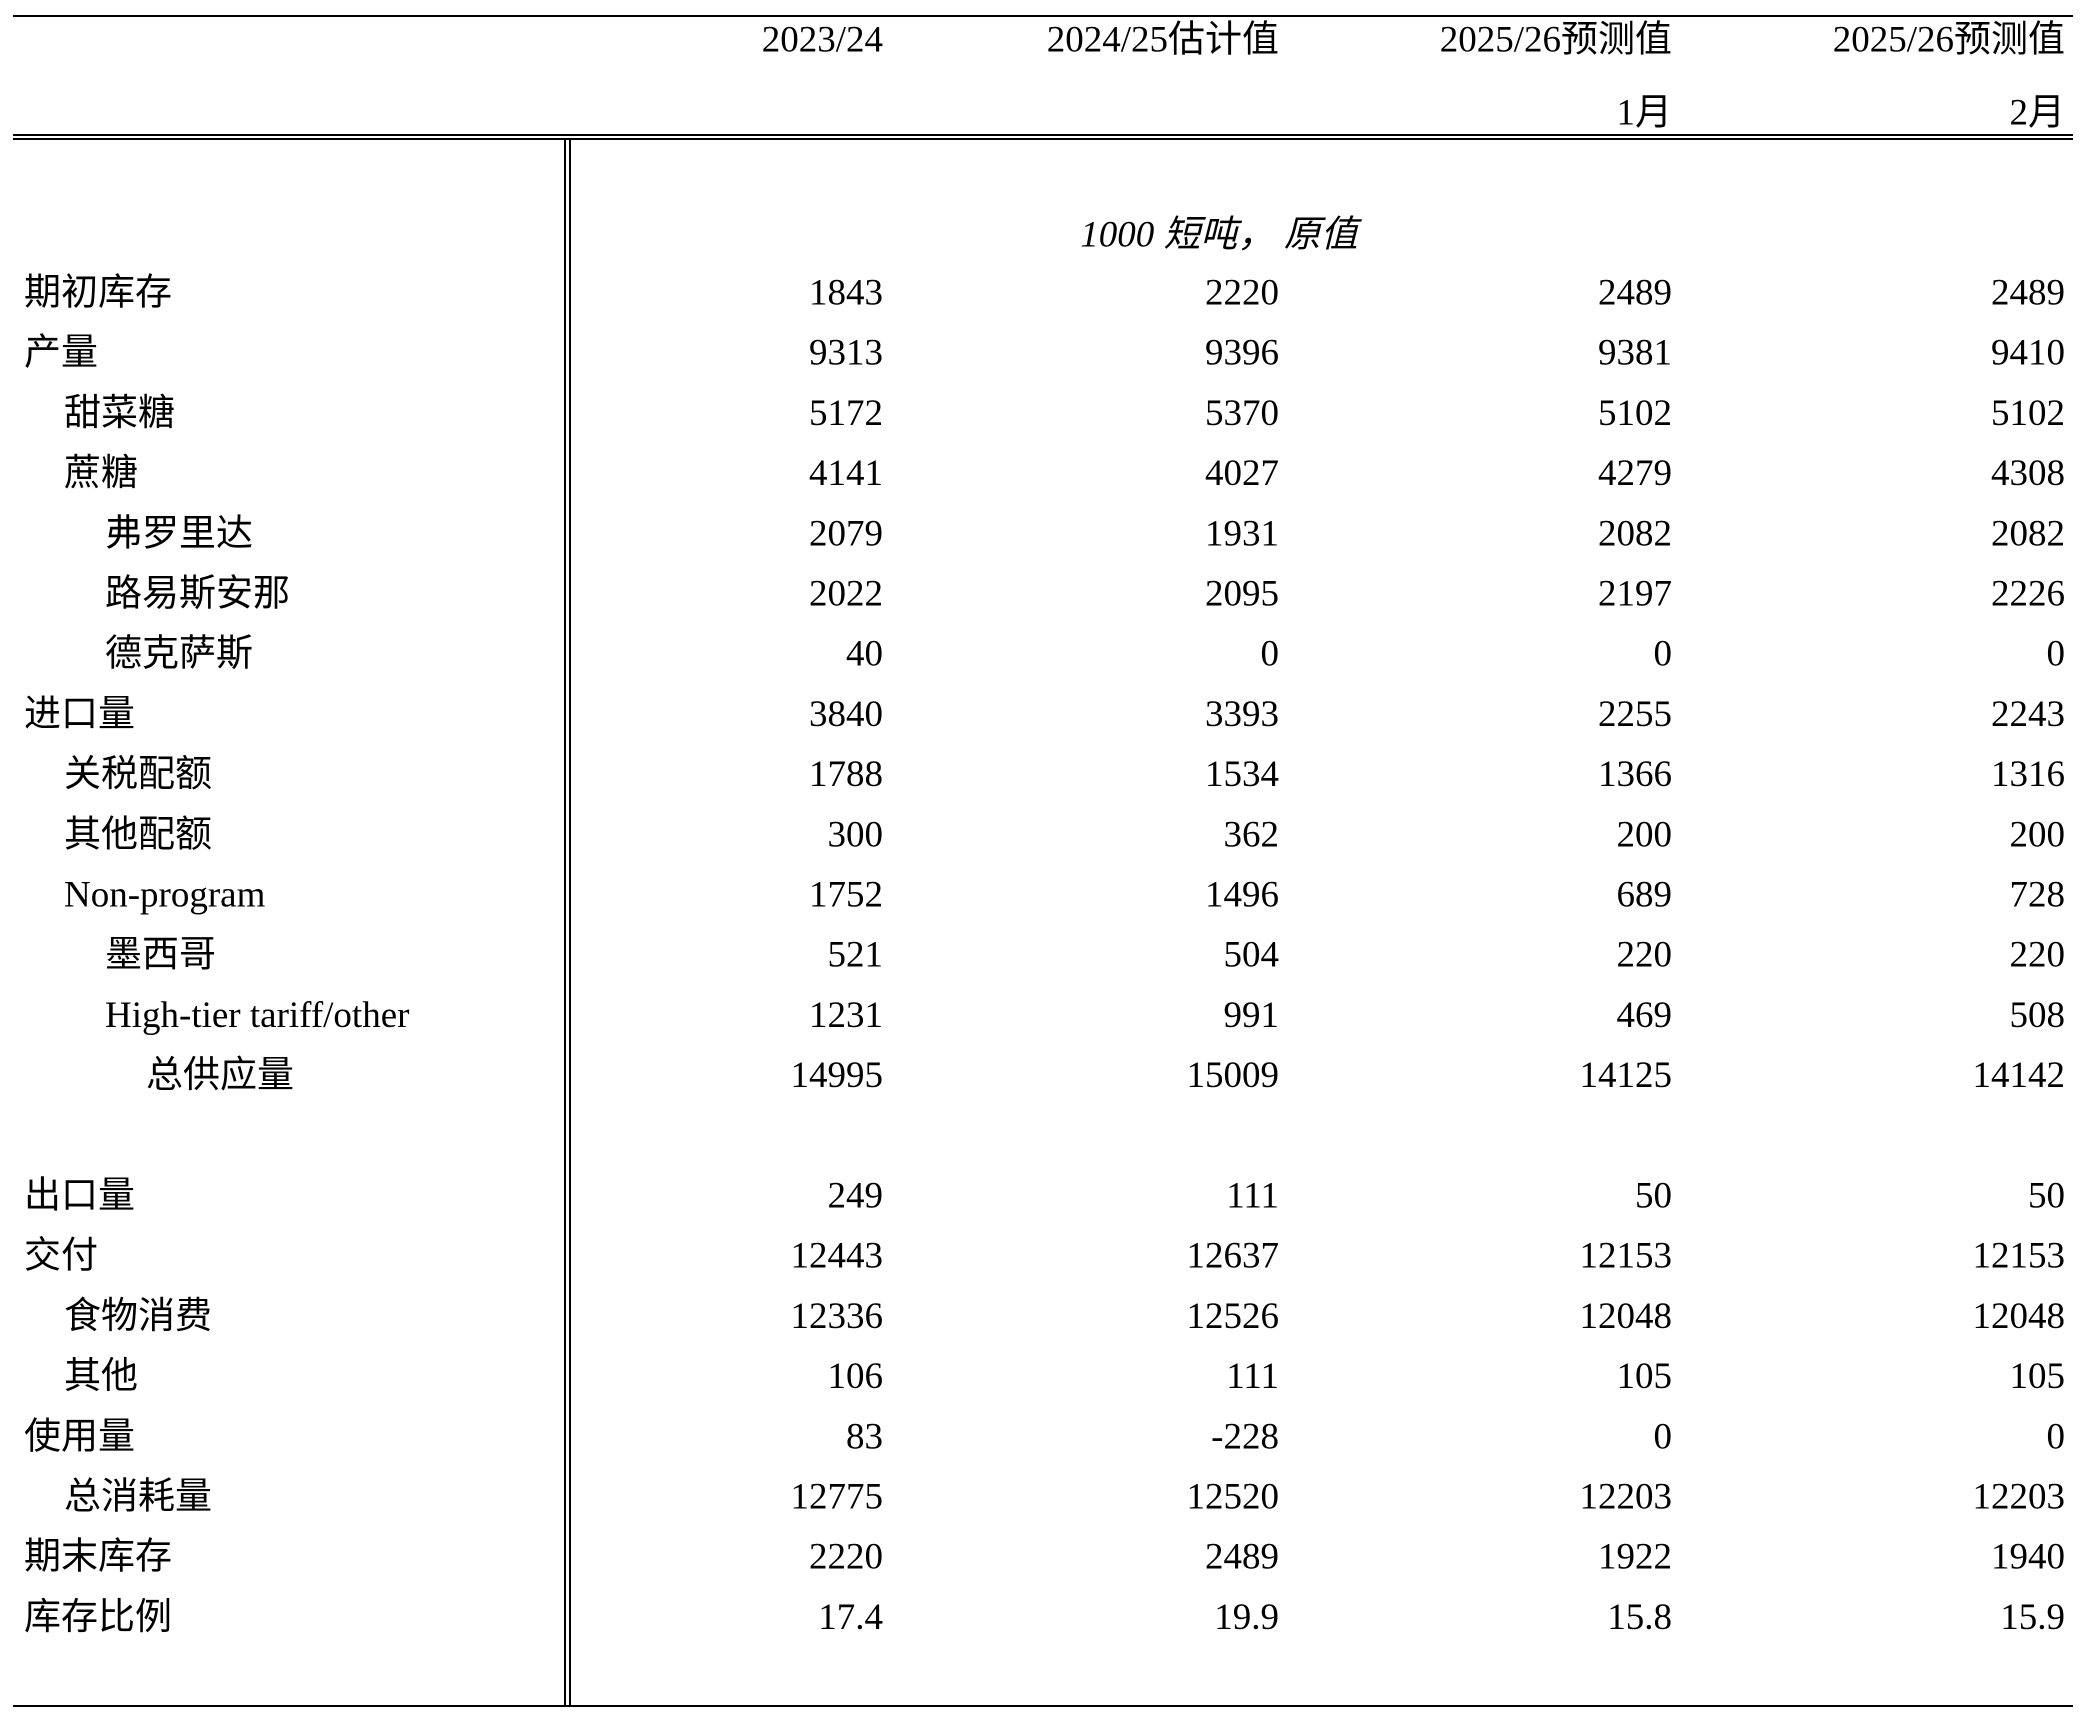  What do you see at coordinates (1645, 1015) in the screenshot?
I see `cell-value: 469` at bounding box center [1645, 1015].